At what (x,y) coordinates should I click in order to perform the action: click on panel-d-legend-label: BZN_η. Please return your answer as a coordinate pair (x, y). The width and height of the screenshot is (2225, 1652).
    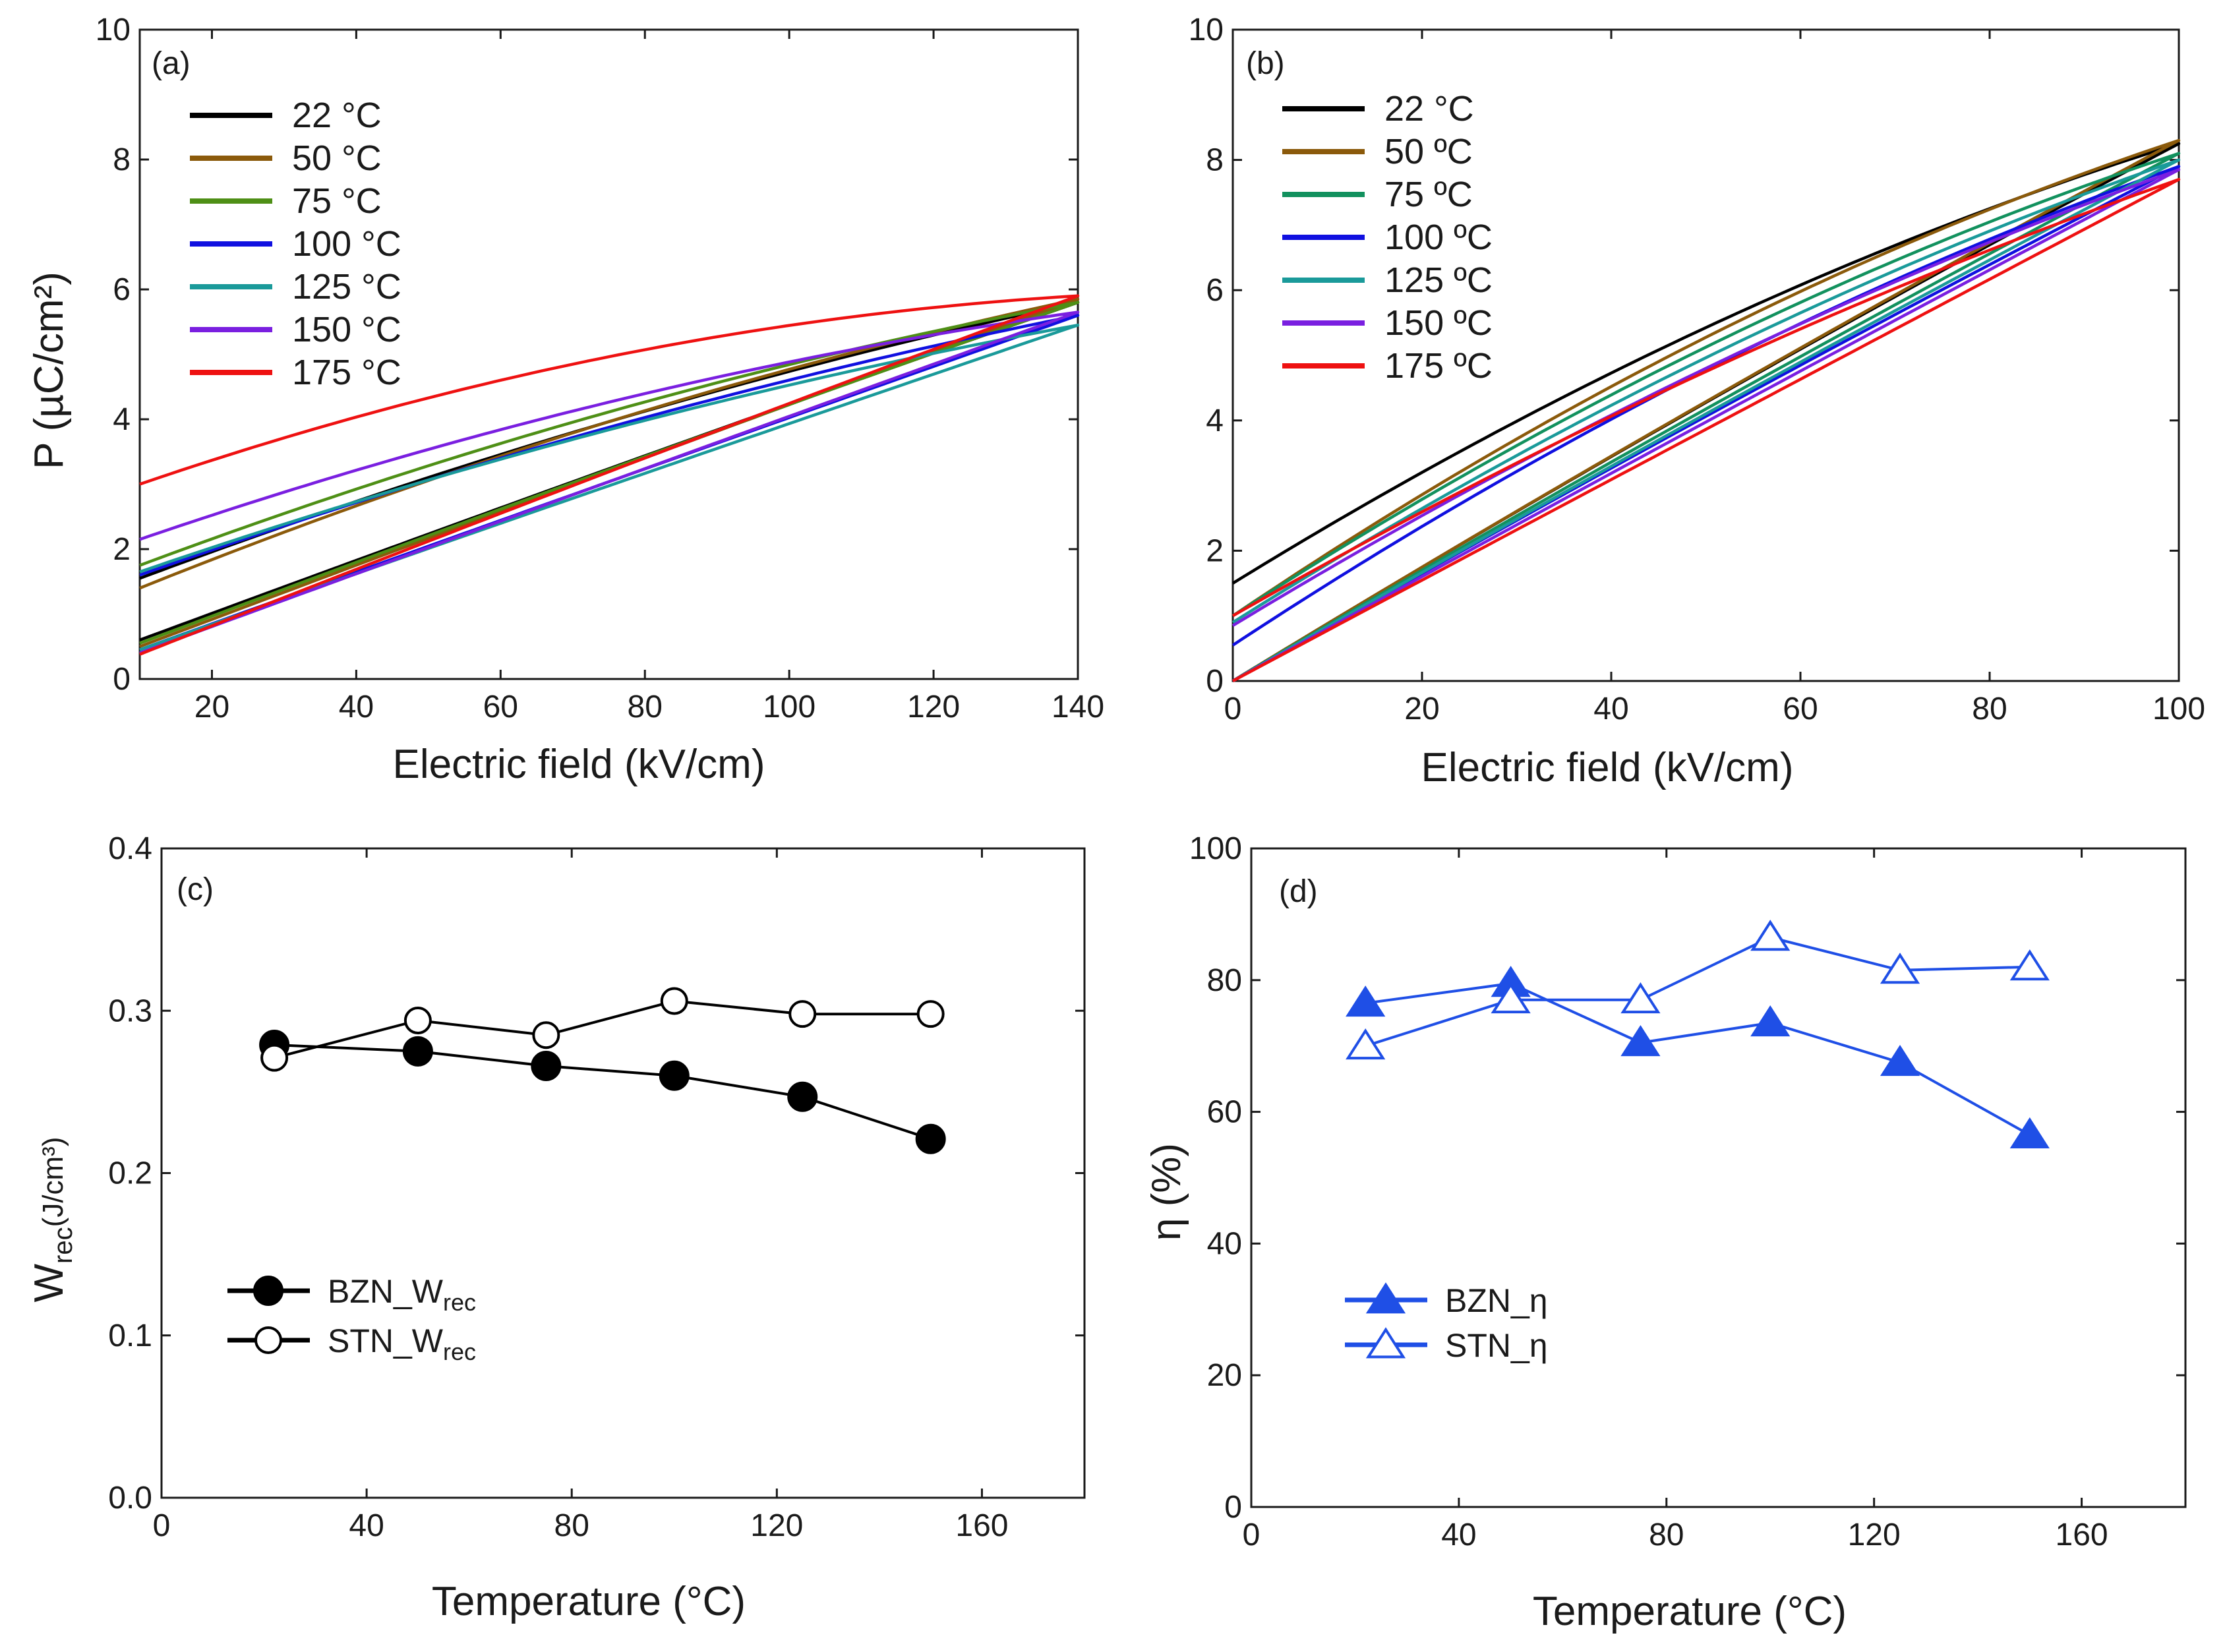
    Looking at the image, I should click on (1496, 1300).